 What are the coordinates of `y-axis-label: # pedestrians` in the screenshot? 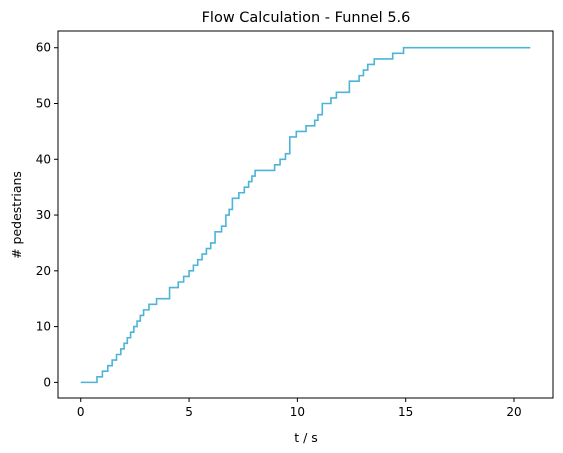 It's located at (16, 215).